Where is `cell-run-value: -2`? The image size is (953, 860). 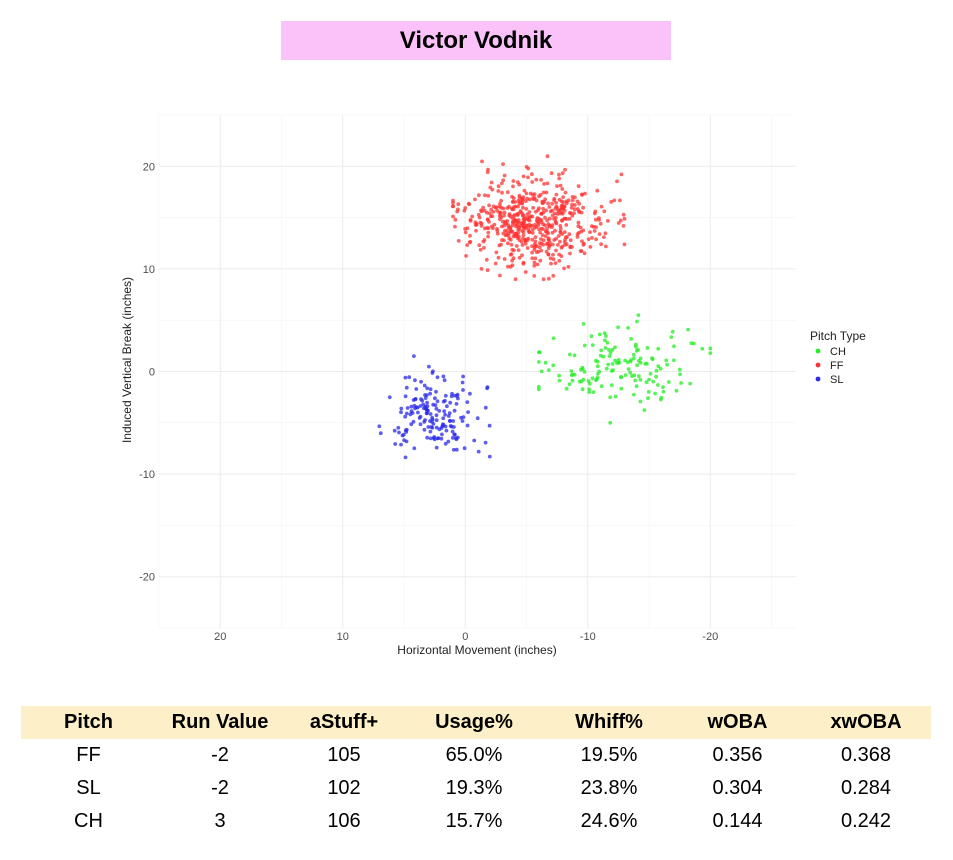
cell-run-value: -2 is located at coordinates (220, 788).